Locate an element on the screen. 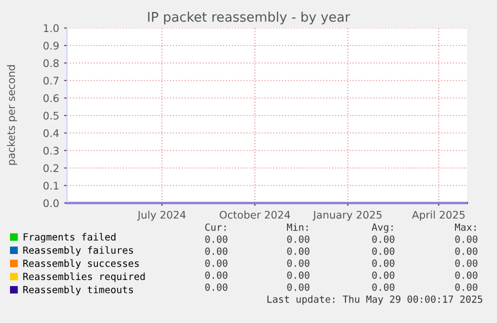 The image size is (497, 323). y-tick-label: 0.1 is located at coordinates (50, 186).